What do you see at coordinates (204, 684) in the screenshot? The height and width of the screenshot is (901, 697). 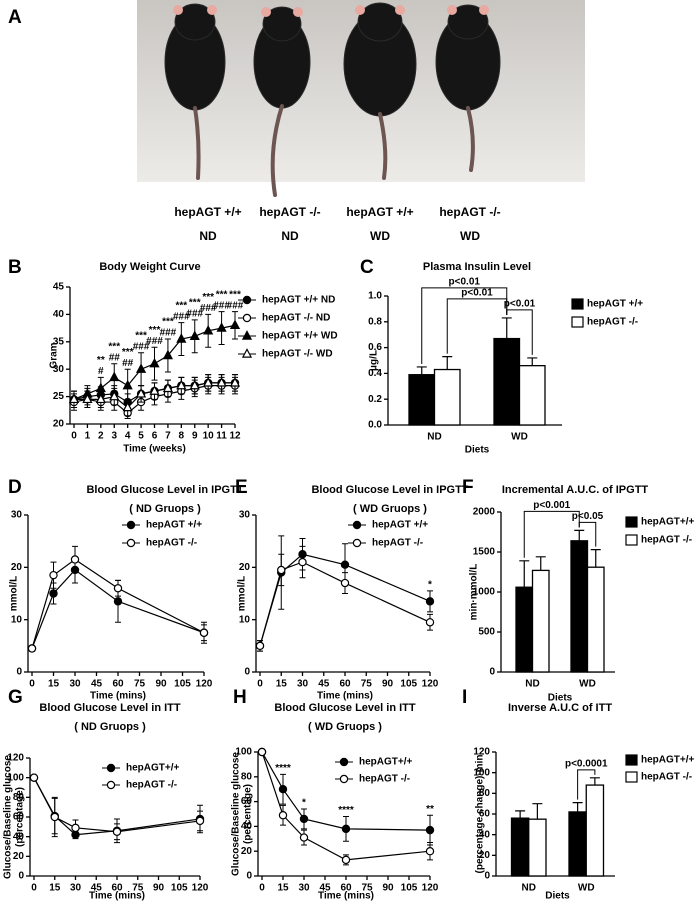 I see `x-tick-label: 120` at bounding box center [204, 684].